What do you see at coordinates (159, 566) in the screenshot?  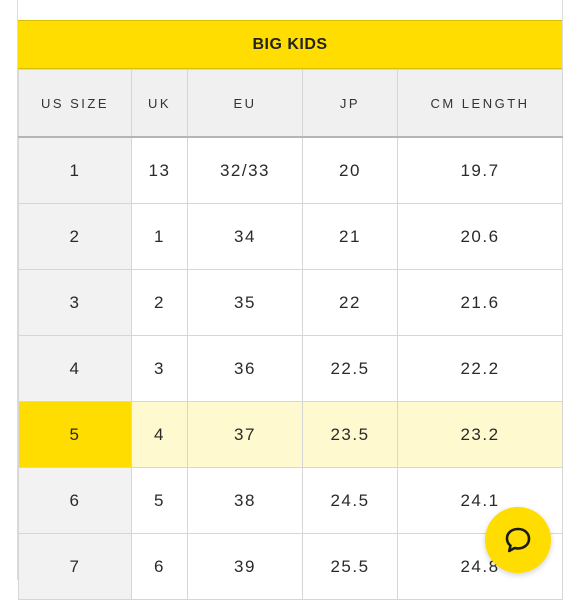 I see `cell-uk: 6` at bounding box center [159, 566].